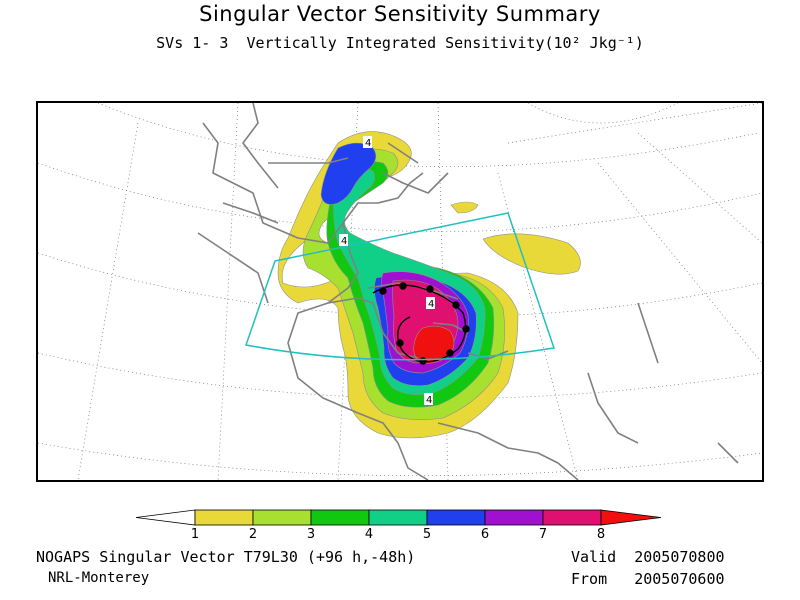  I want to click on from-label: From, so click(589, 579).